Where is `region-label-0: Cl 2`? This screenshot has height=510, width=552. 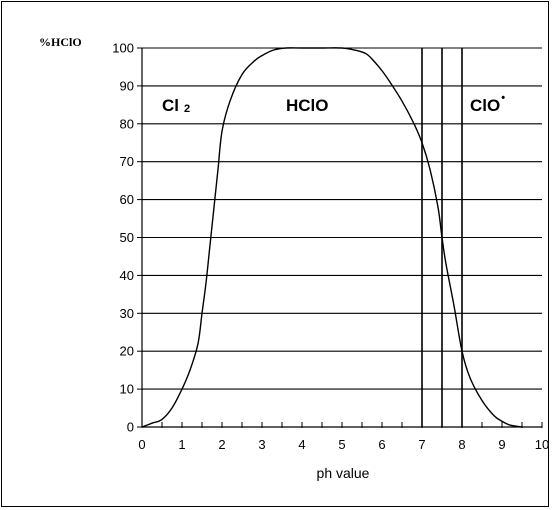
region-label-0: Cl 2 is located at coordinates (176, 105).